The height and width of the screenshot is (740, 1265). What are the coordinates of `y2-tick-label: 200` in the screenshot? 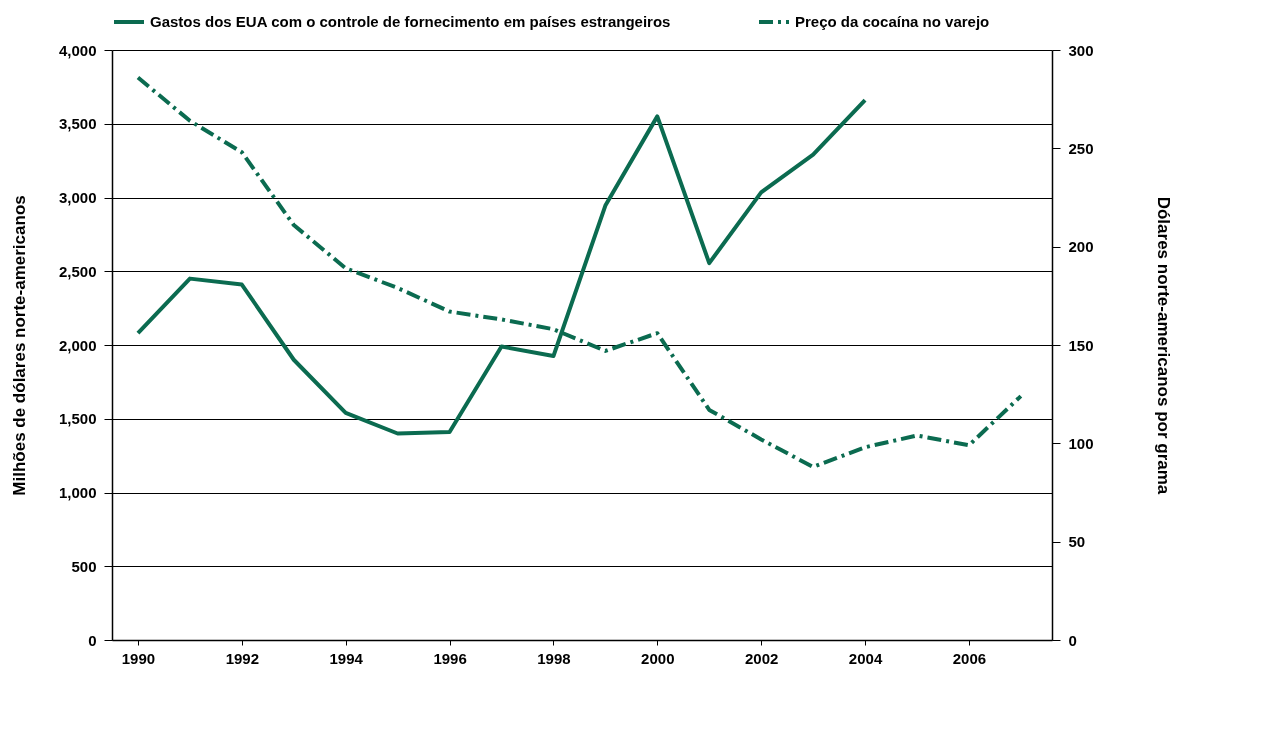 It's located at (1081, 247).